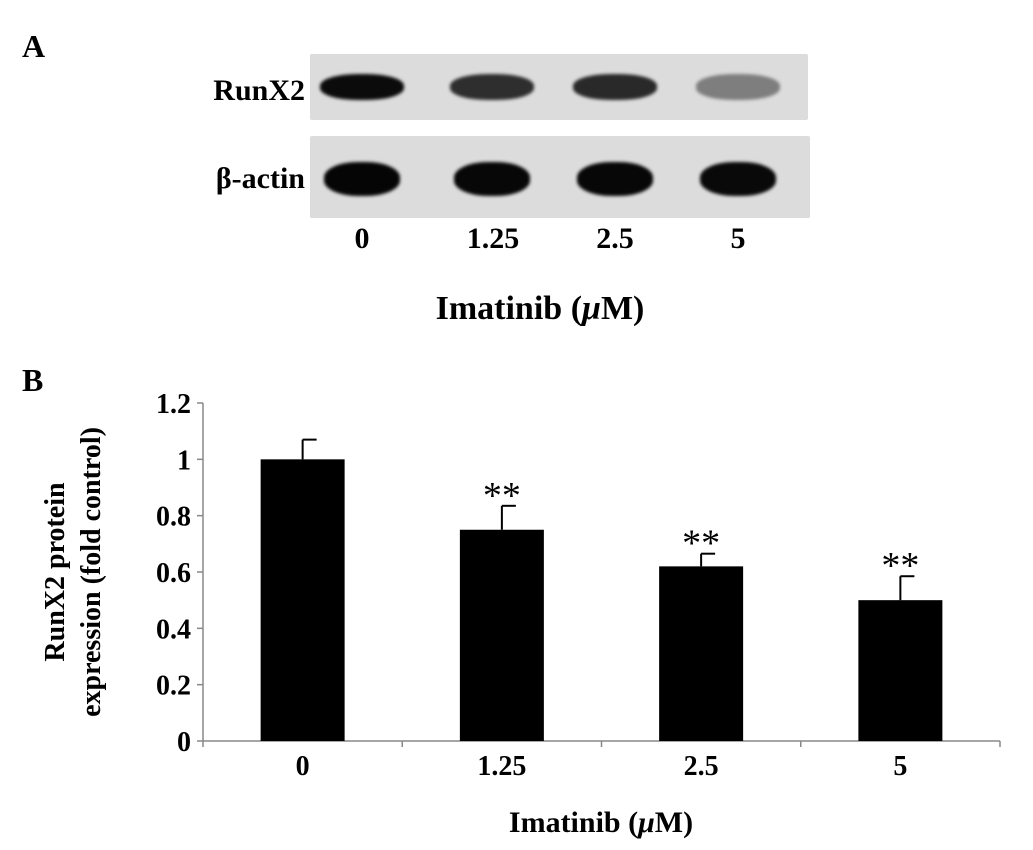  Describe the element at coordinates (701, 544) in the screenshot. I see `significance-marker-2: **` at that location.